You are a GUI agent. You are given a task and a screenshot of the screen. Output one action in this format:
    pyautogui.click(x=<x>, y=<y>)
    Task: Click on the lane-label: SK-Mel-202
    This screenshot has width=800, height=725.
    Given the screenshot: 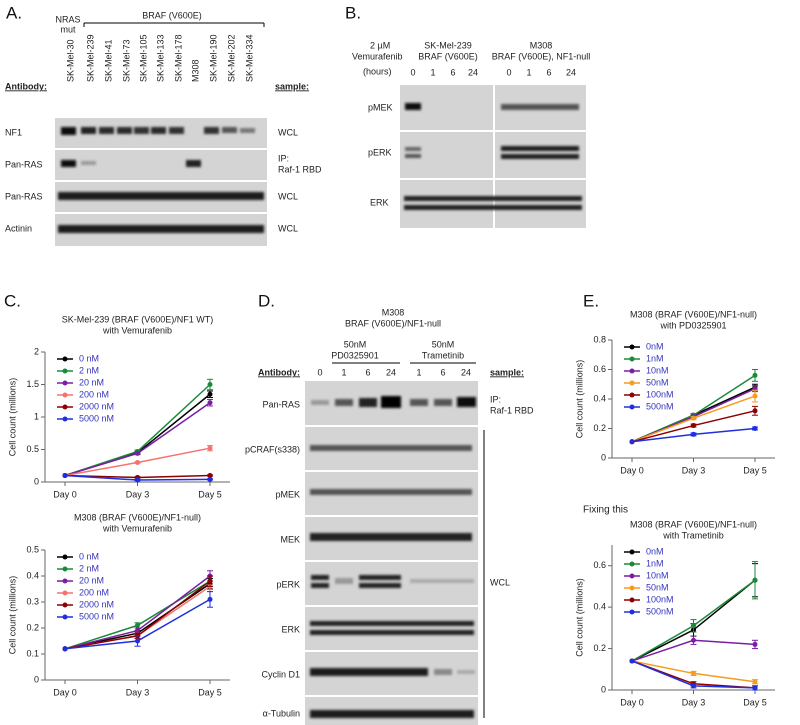 What is the action you would take?
    pyautogui.click(x=231, y=58)
    